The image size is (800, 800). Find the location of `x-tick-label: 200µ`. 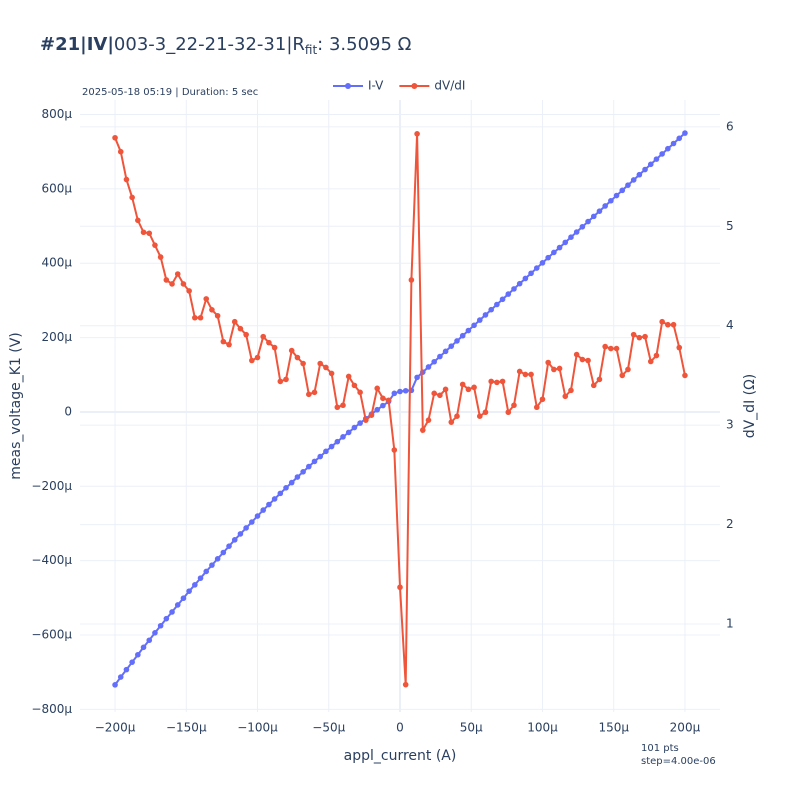

x-tick-label: 200µ is located at coordinates (685, 728).